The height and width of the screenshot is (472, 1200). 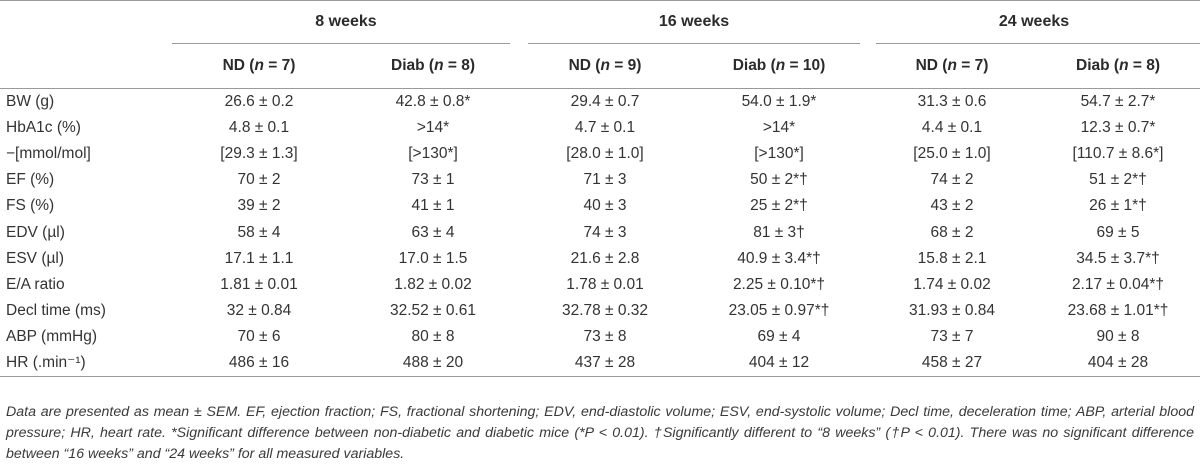 What do you see at coordinates (1118, 232) in the screenshot?
I see `table-cell: 69 ± 5` at bounding box center [1118, 232].